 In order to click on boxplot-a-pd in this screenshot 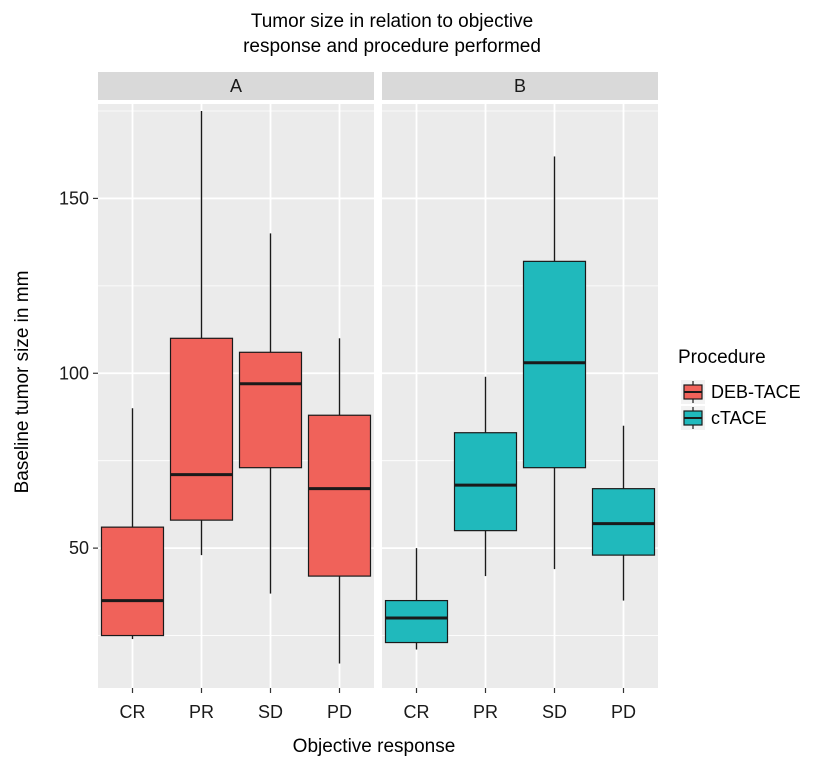, I will do `click(339, 501)`.